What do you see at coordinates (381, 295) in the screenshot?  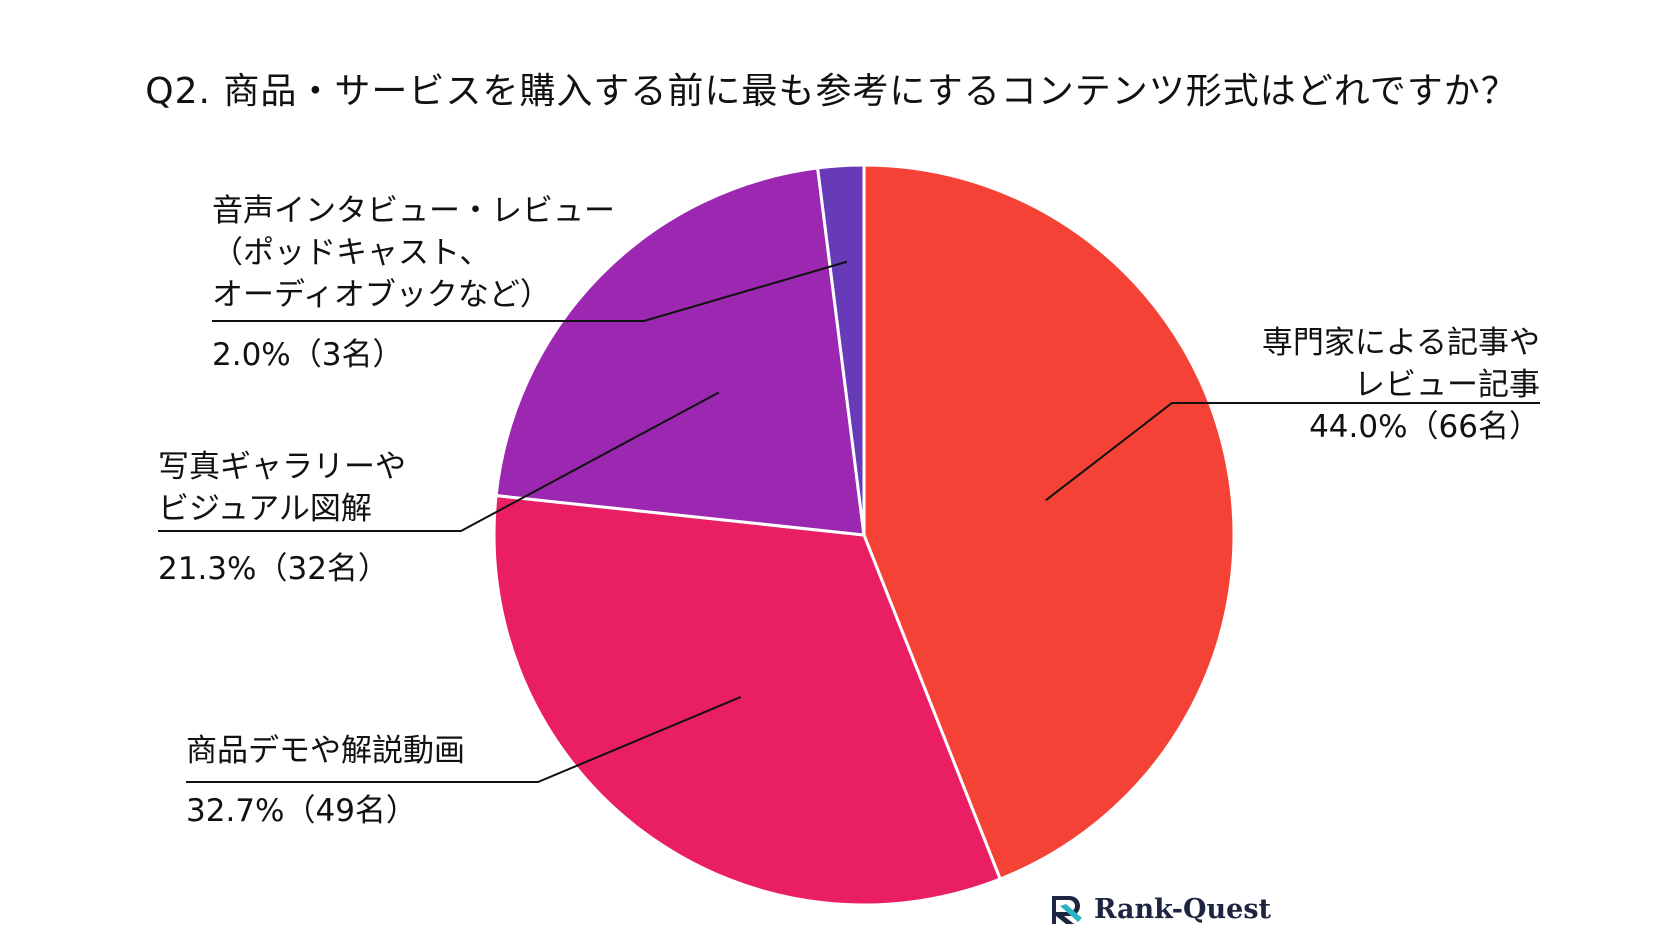 I see `slice-label-line: オーディオブックなど）` at bounding box center [381, 295].